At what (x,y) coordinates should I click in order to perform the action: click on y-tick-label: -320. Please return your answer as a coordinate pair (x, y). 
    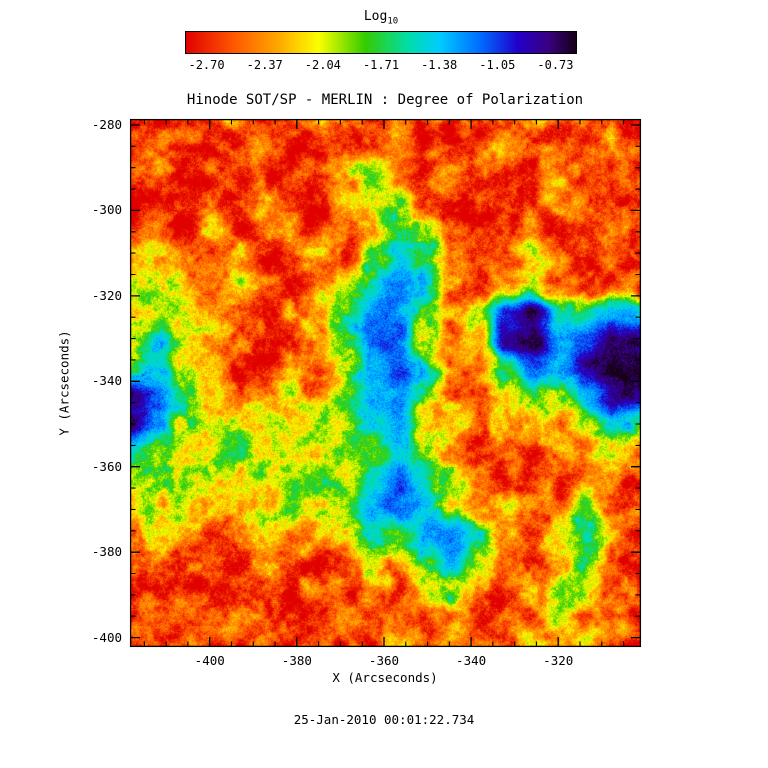
    Looking at the image, I should click on (106, 295).